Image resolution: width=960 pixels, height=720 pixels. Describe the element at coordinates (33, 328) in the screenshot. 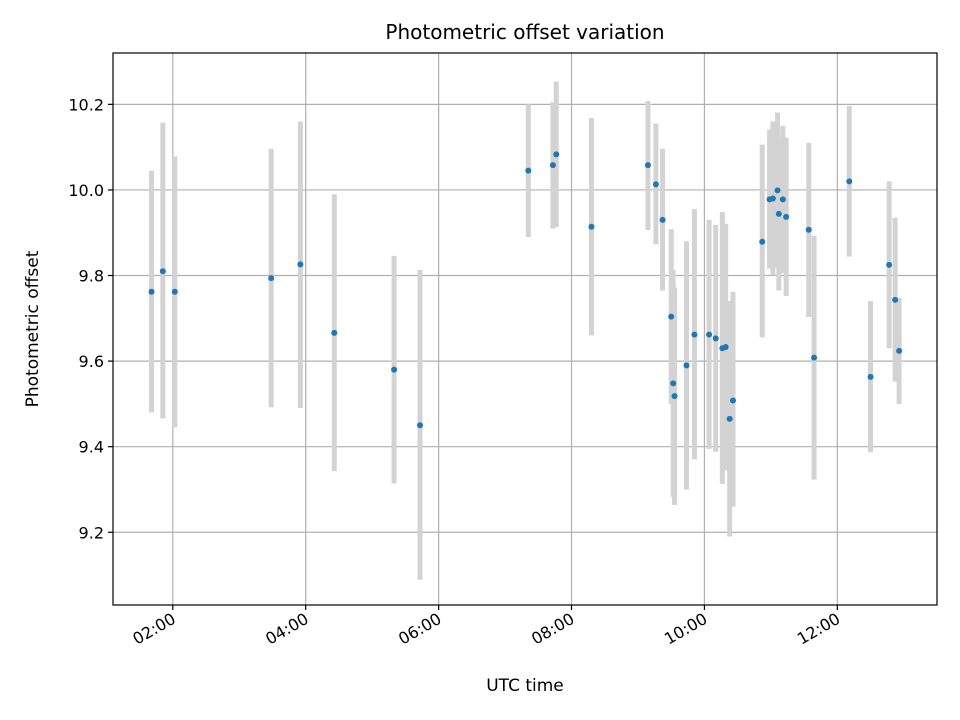

I see `y-axis-title: Photometric offset` at that location.